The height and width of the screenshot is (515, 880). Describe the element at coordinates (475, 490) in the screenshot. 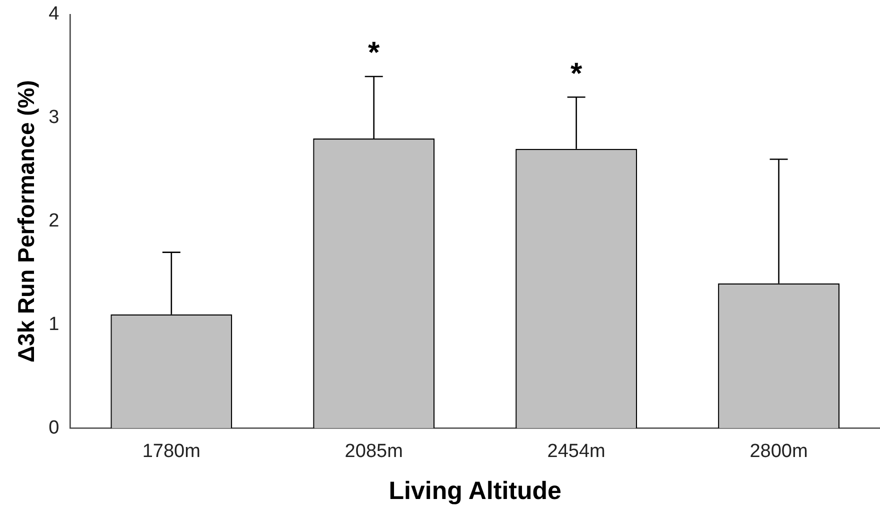

I see `x-axis-title: Living Altitude` at that location.